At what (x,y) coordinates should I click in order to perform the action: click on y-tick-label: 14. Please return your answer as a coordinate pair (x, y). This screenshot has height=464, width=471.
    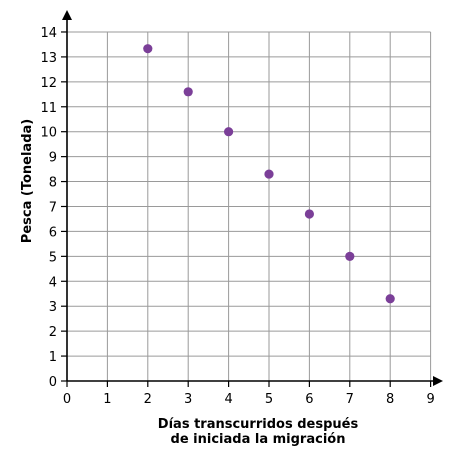
    Looking at the image, I should click on (48, 33).